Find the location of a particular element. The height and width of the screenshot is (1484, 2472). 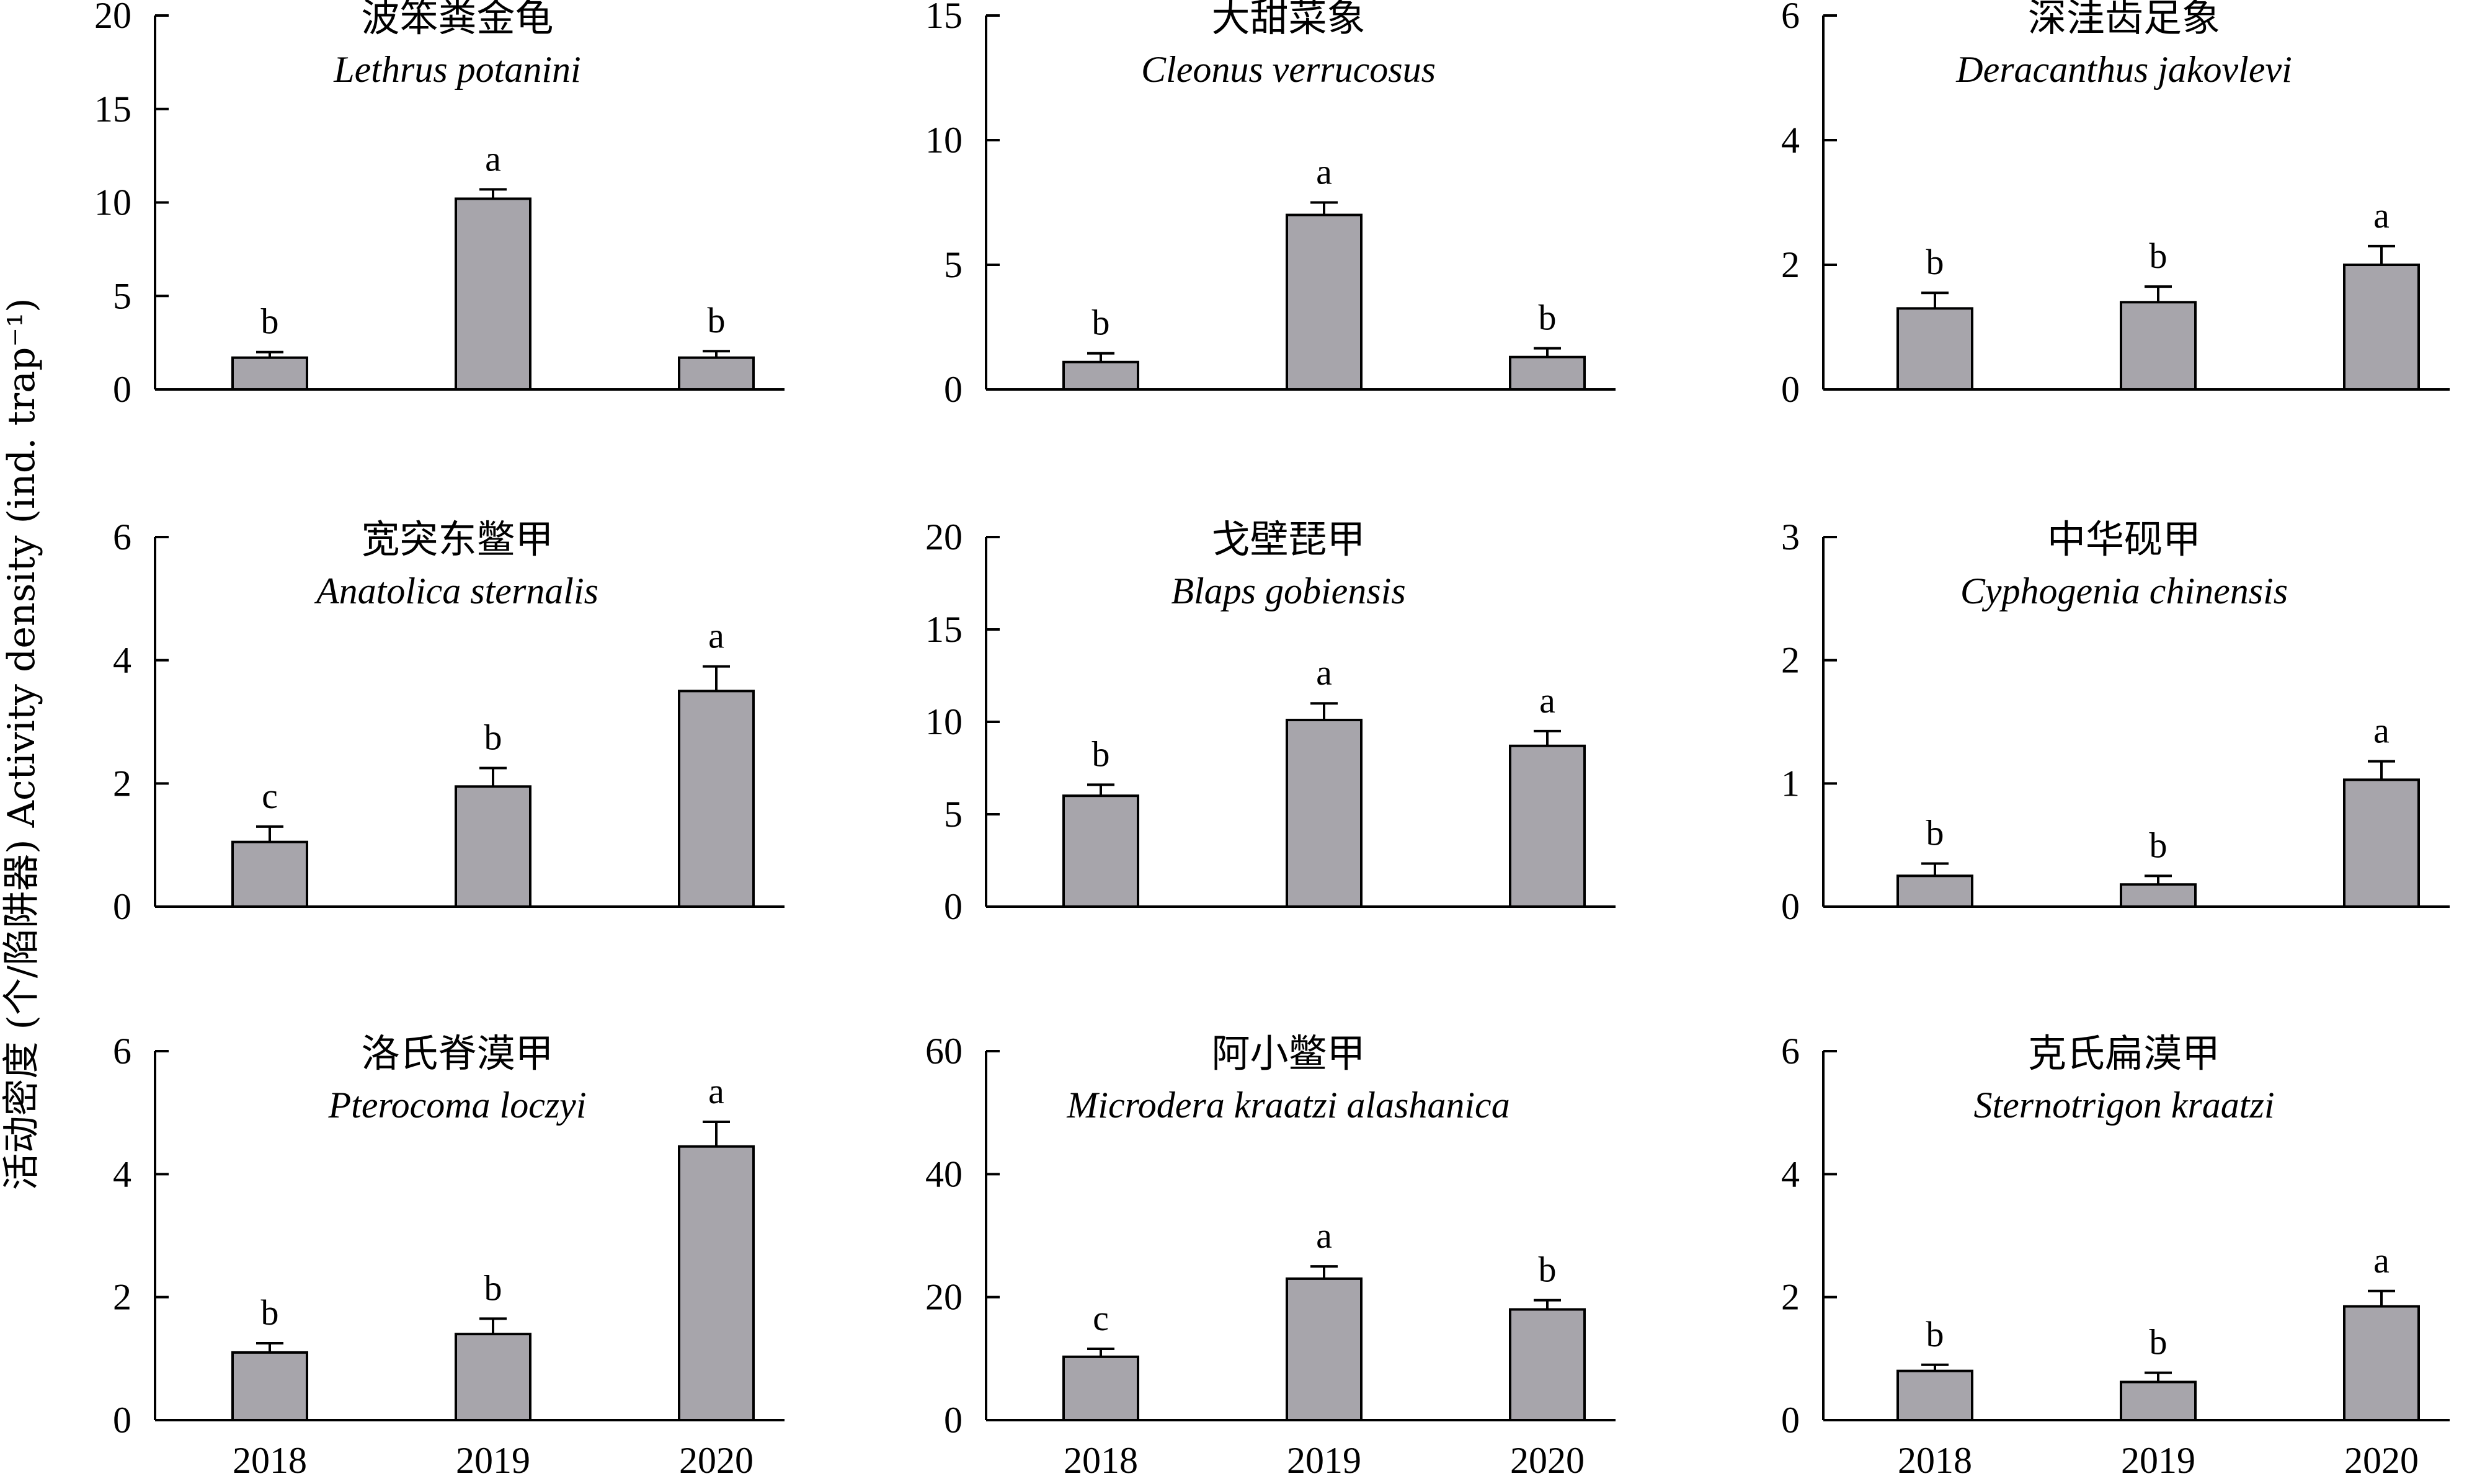

chart-title: 中华砚甲 is located at coordinates (2124, 539).